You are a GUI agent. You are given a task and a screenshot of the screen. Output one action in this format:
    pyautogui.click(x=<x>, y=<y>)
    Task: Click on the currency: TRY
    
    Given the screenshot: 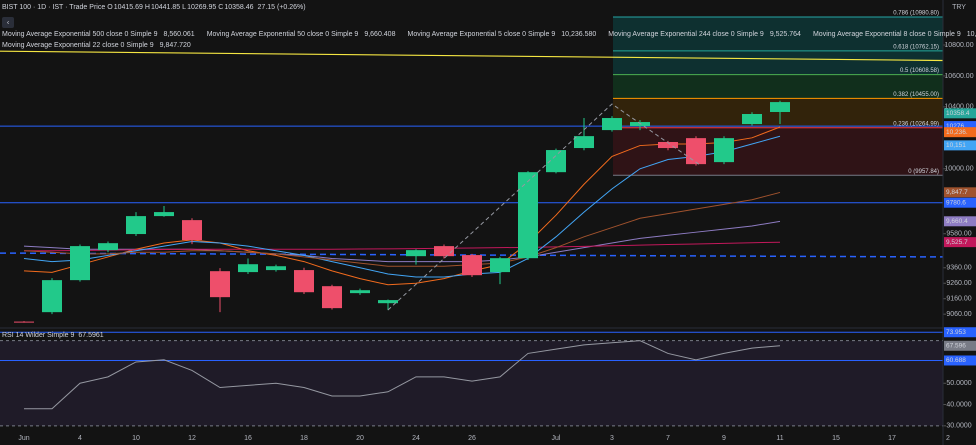 What is the action you would take?
    pyautogui.click(x=959, y=7)
    